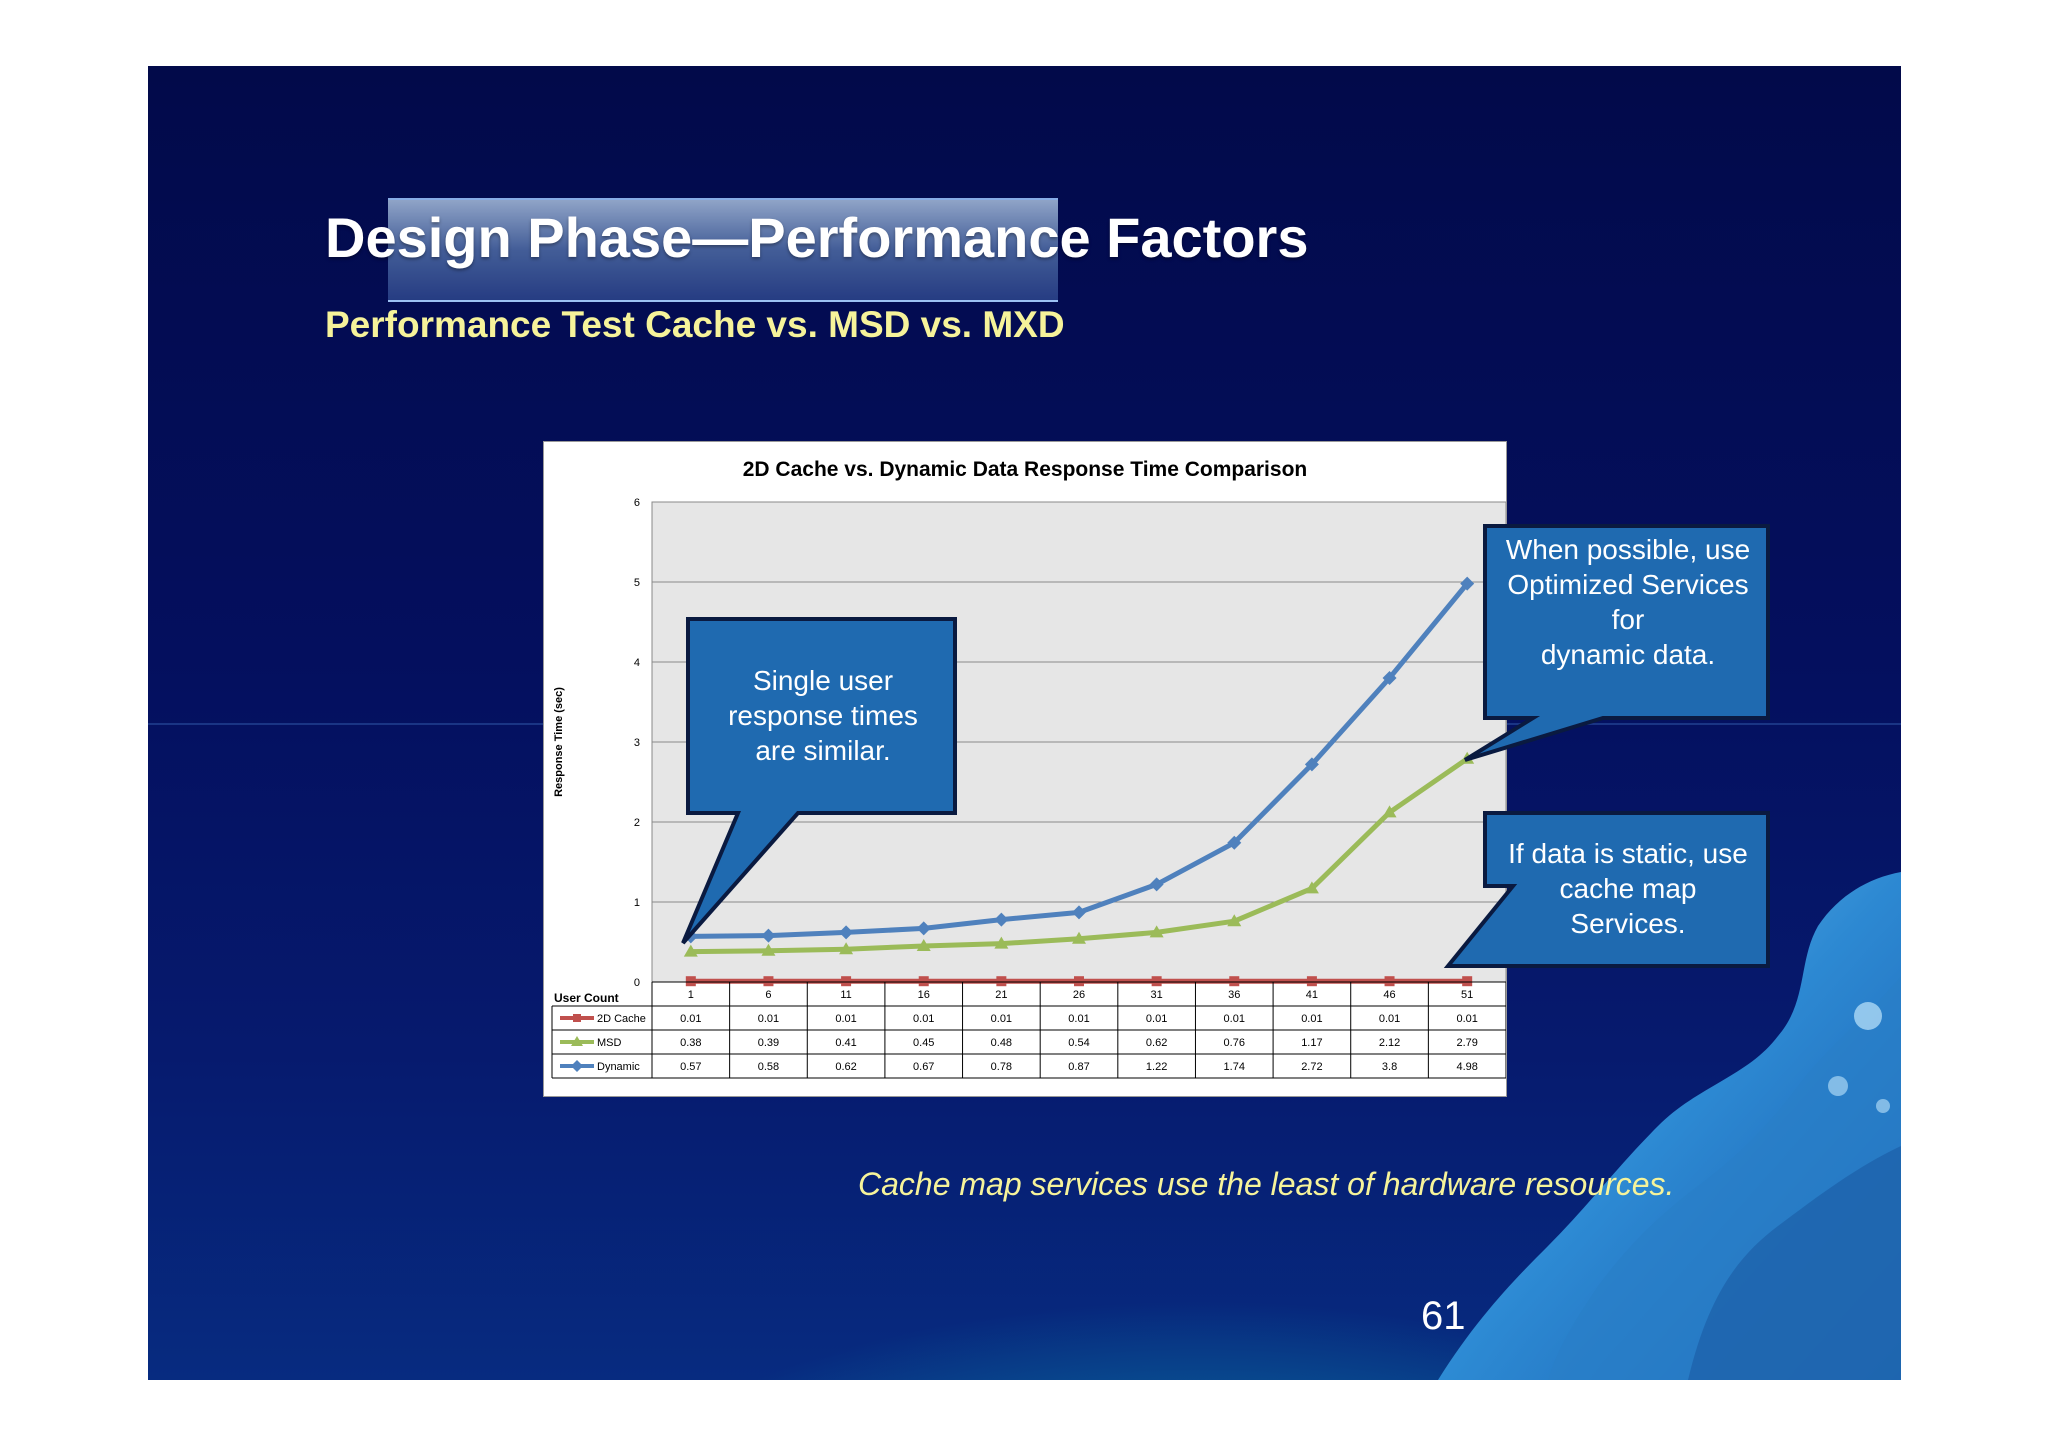 Image resolution: width=2048 pixels, height=1447 pixels. I want to click on y-tick-labels: 0 1 2 3 4 5 6, so click(637, 743).